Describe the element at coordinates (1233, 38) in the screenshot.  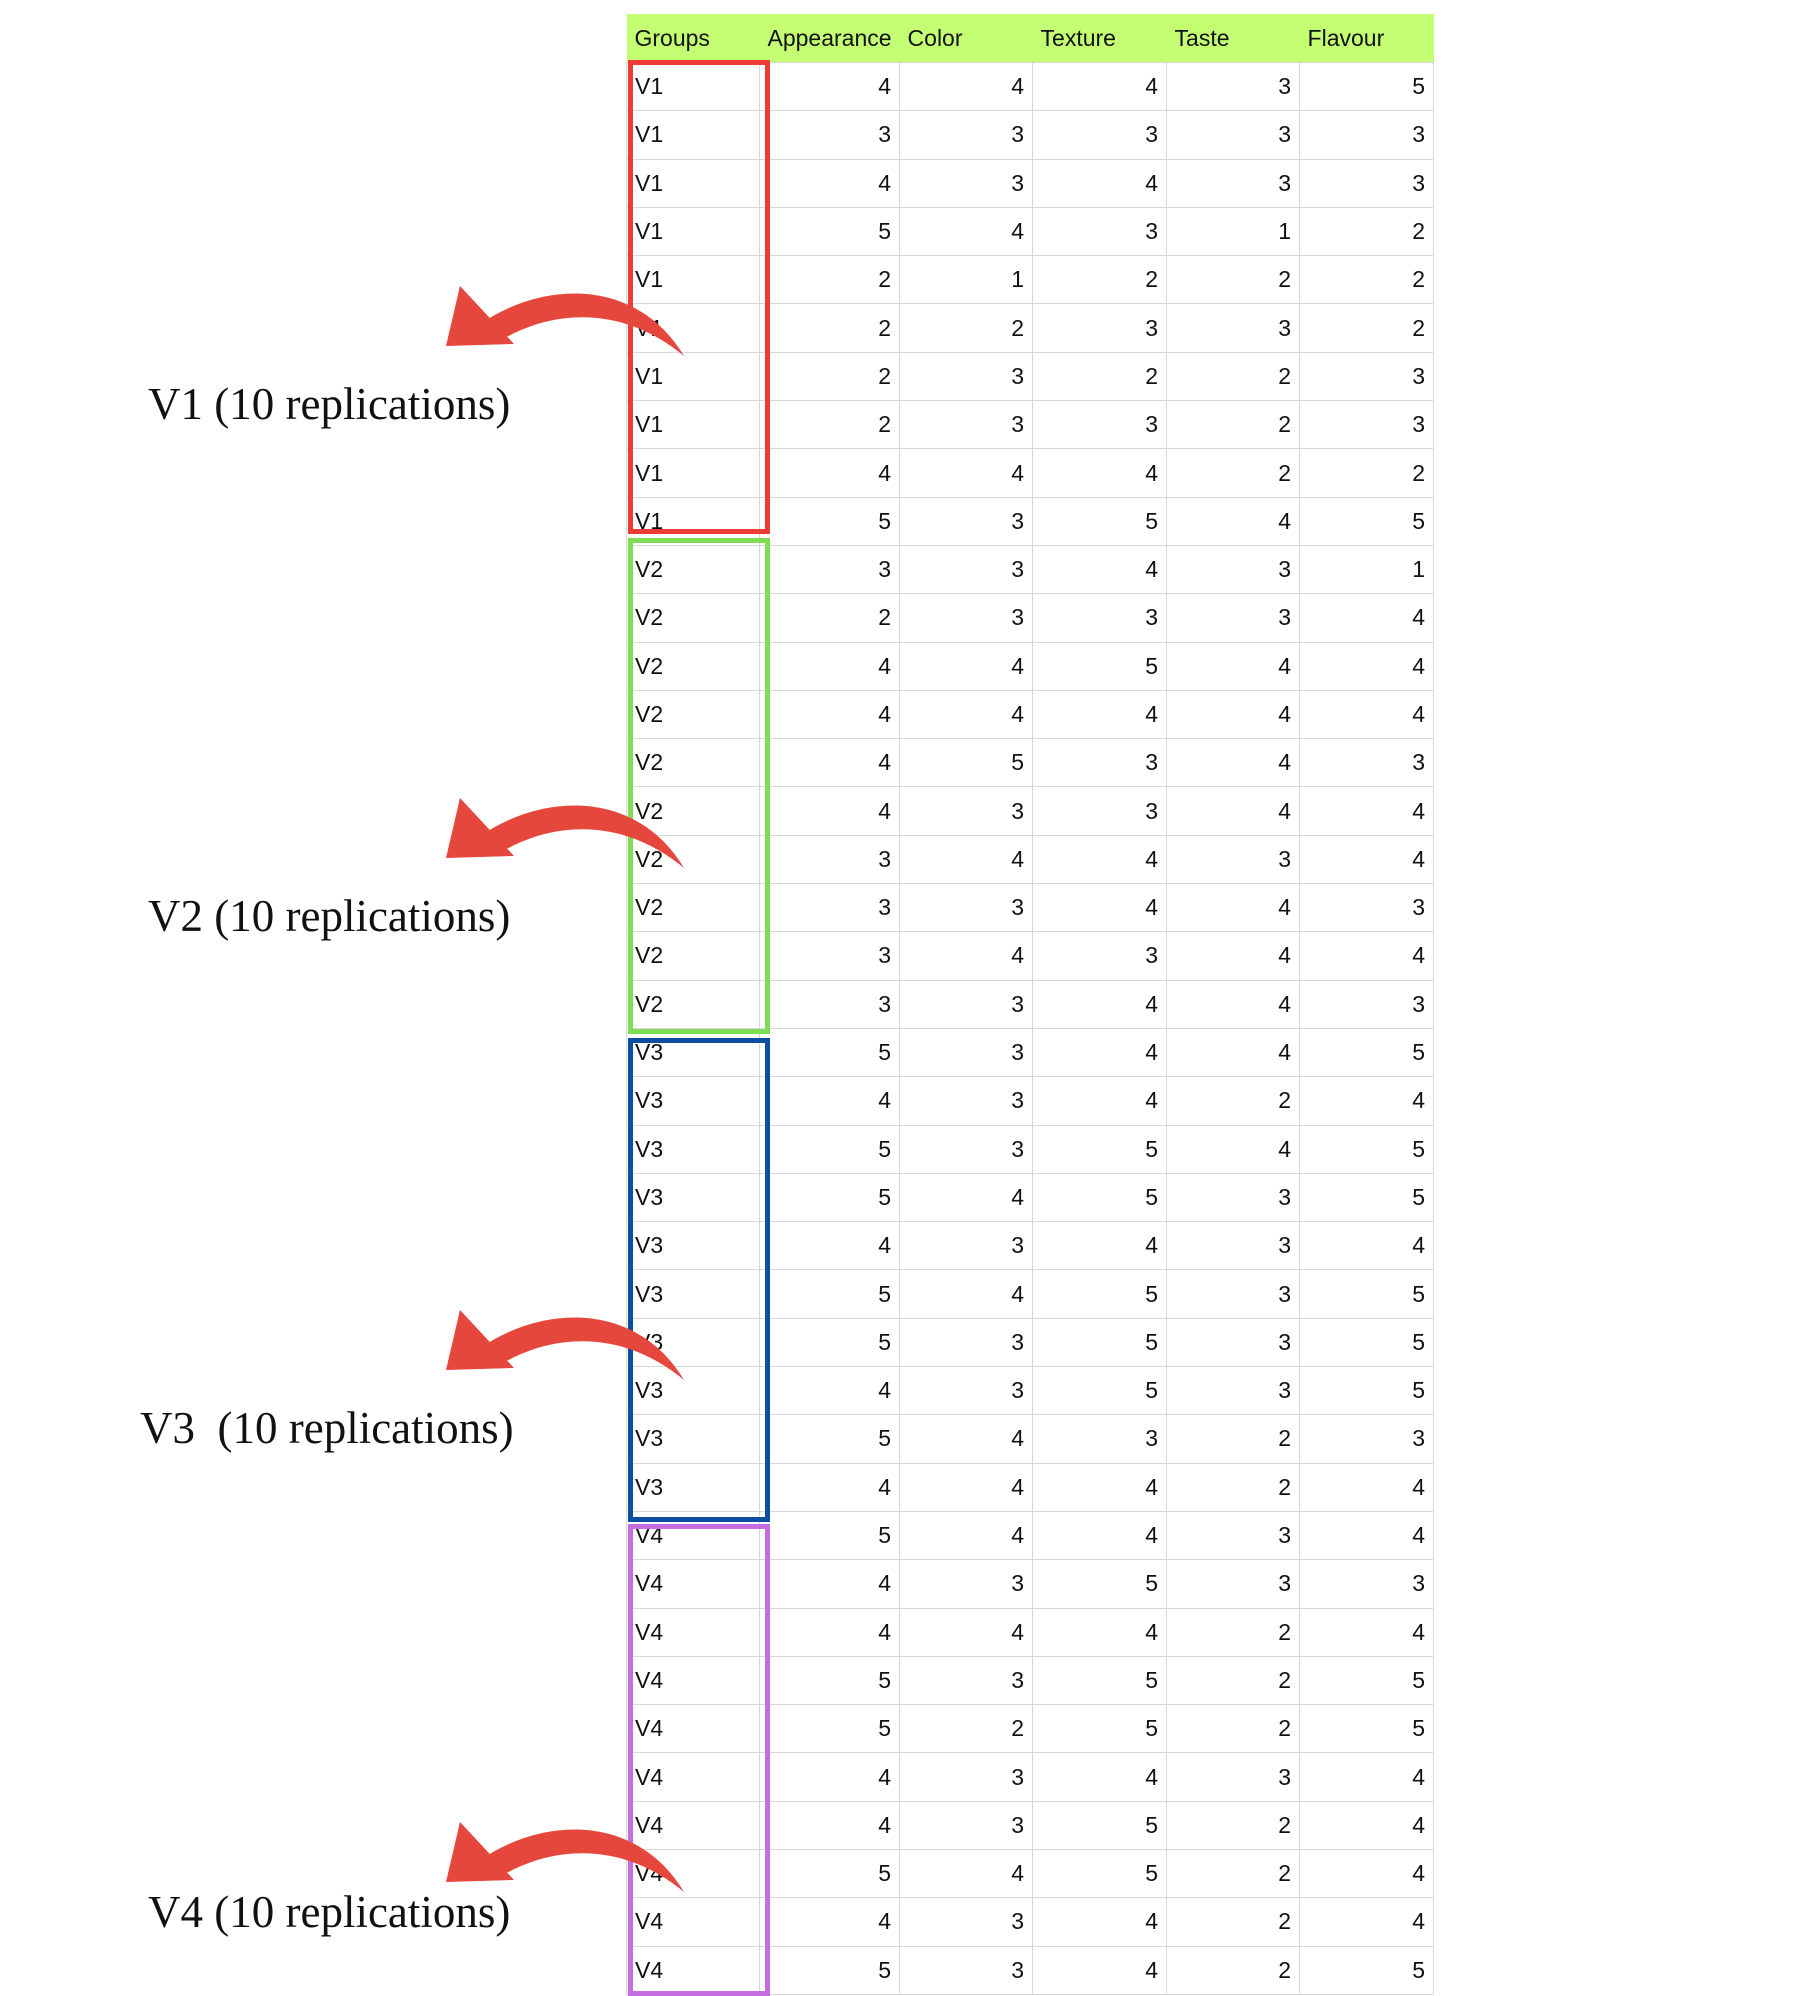
I see `header-taste: Taste` at that location.